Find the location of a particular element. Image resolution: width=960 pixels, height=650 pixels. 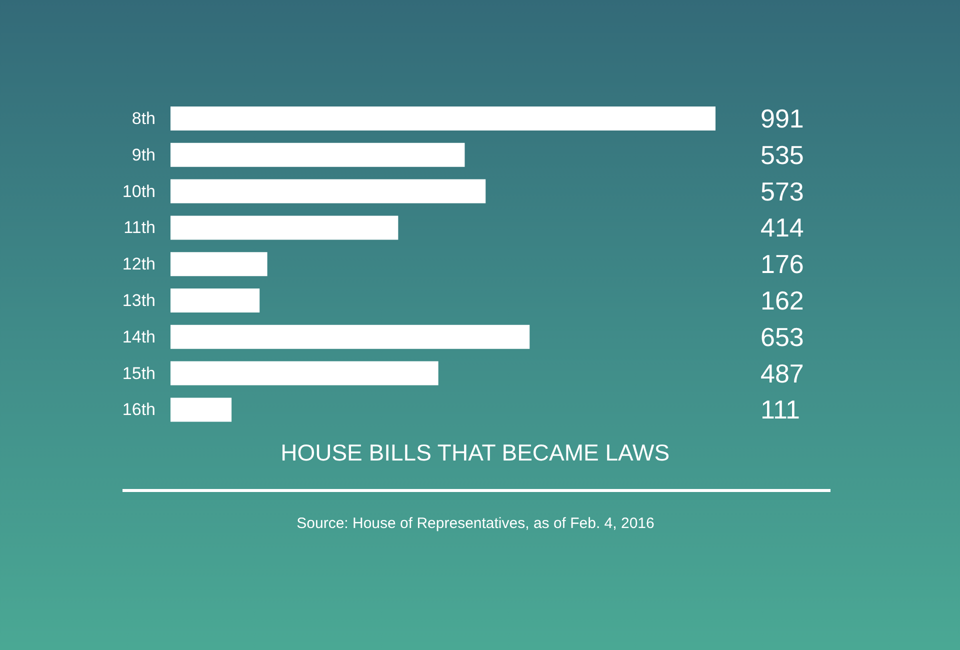

data-label: 162 is located at coordinates (782, 301).